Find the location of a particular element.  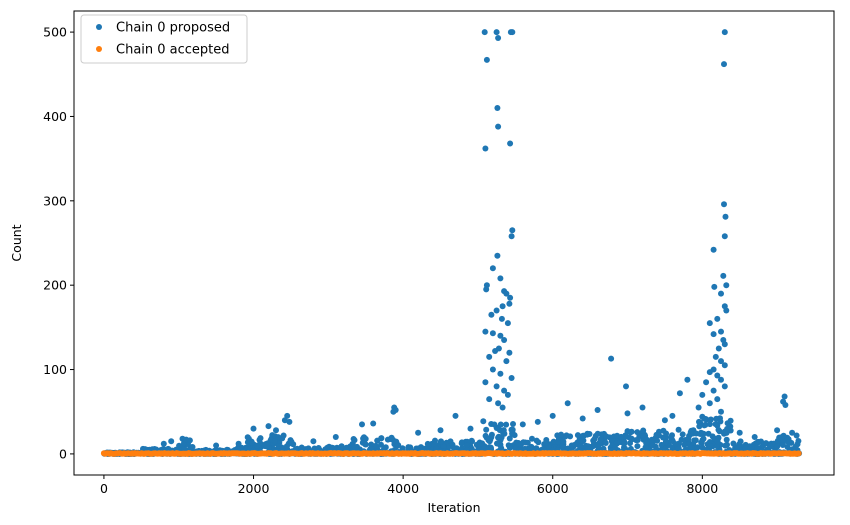

x-axis-label: Iteration is located at coordinates (453, 507).